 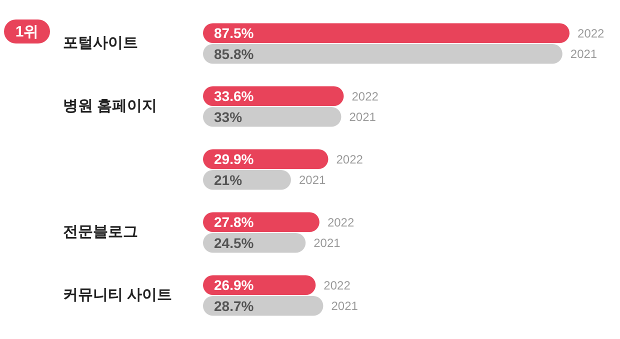 What do you see at coordinates (117, 295) in the screenshot?
I see `y-tick-label: 커뮤니티 사이트` at bounding box center [117, 295].